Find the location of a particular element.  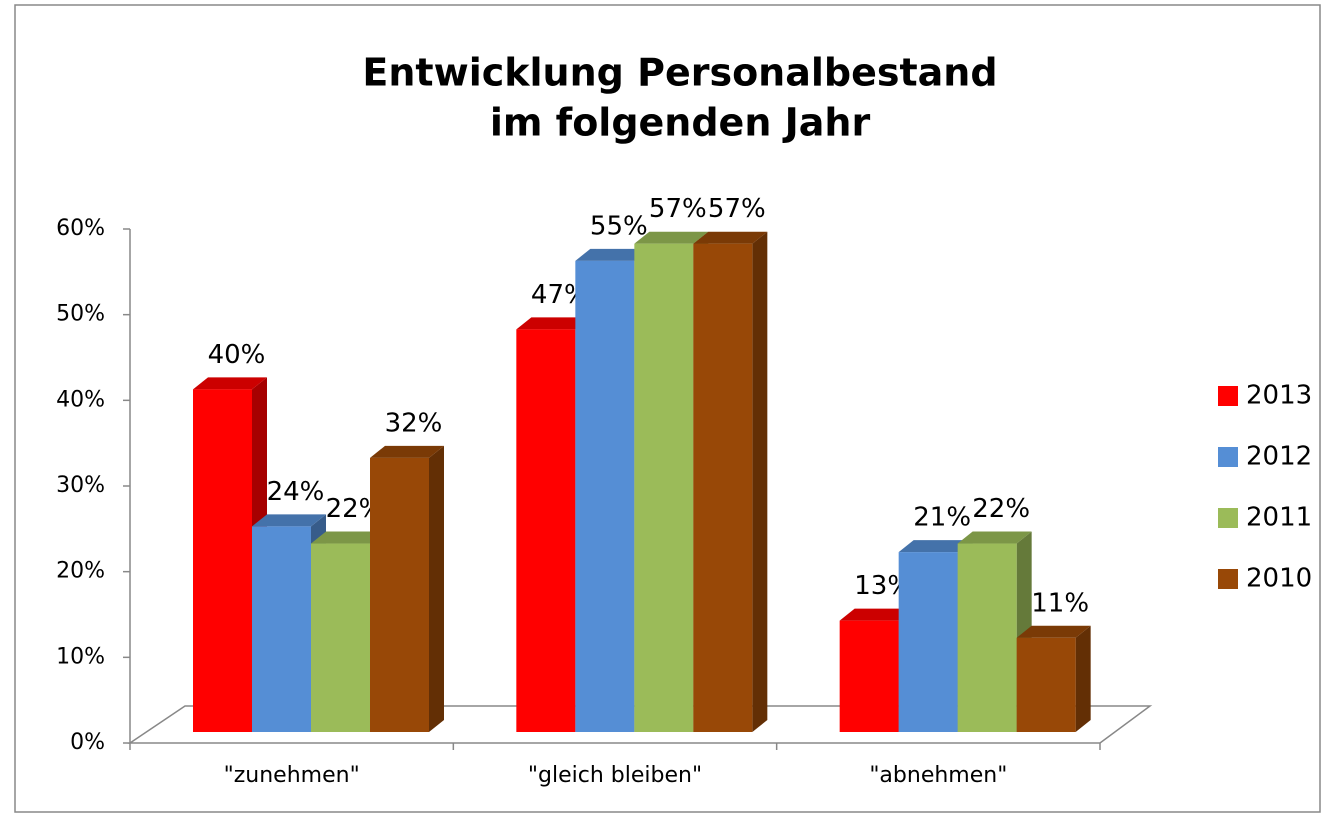

value-label: 55% is located at coordinates (619, 226).